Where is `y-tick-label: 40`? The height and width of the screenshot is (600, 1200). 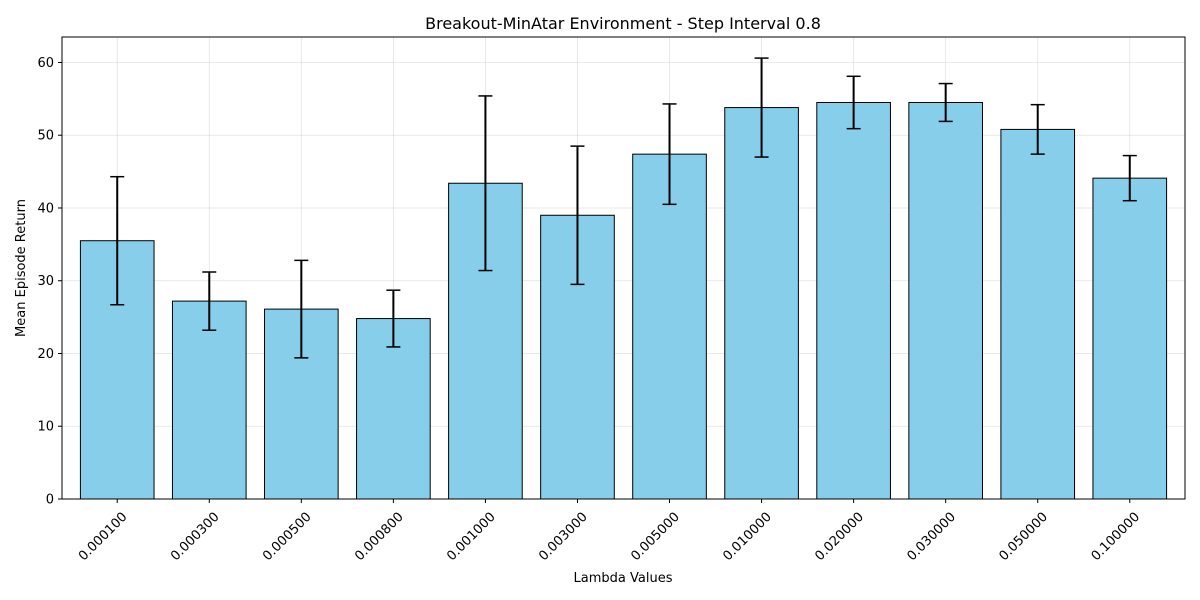 y-tick-label: 40 is located at coordinates (45, 208).